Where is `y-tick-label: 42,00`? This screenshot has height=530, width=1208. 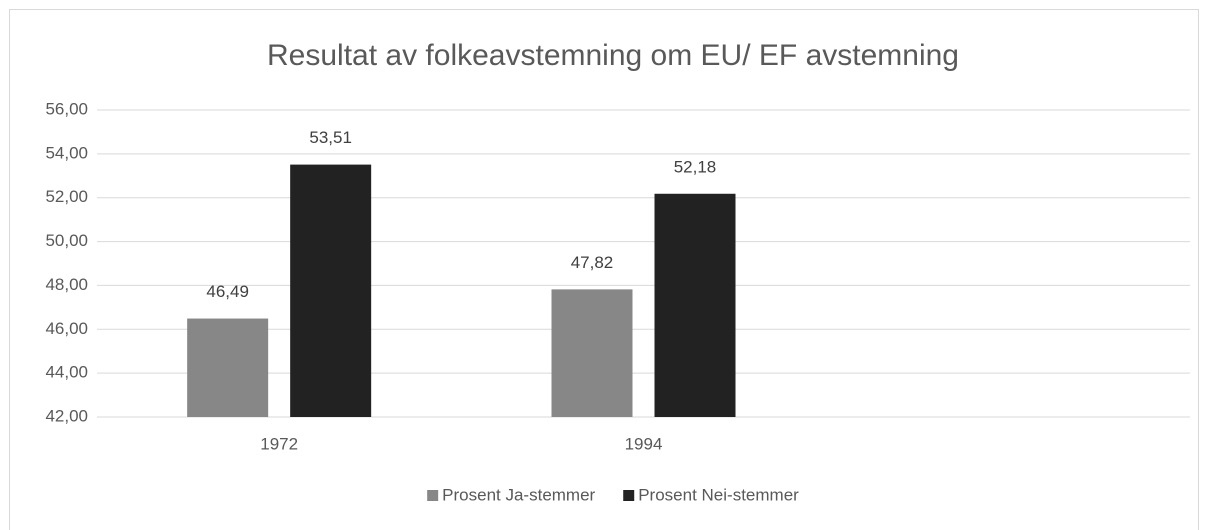 y-tick-label: 42,00 is located at coordinates (66, 415).